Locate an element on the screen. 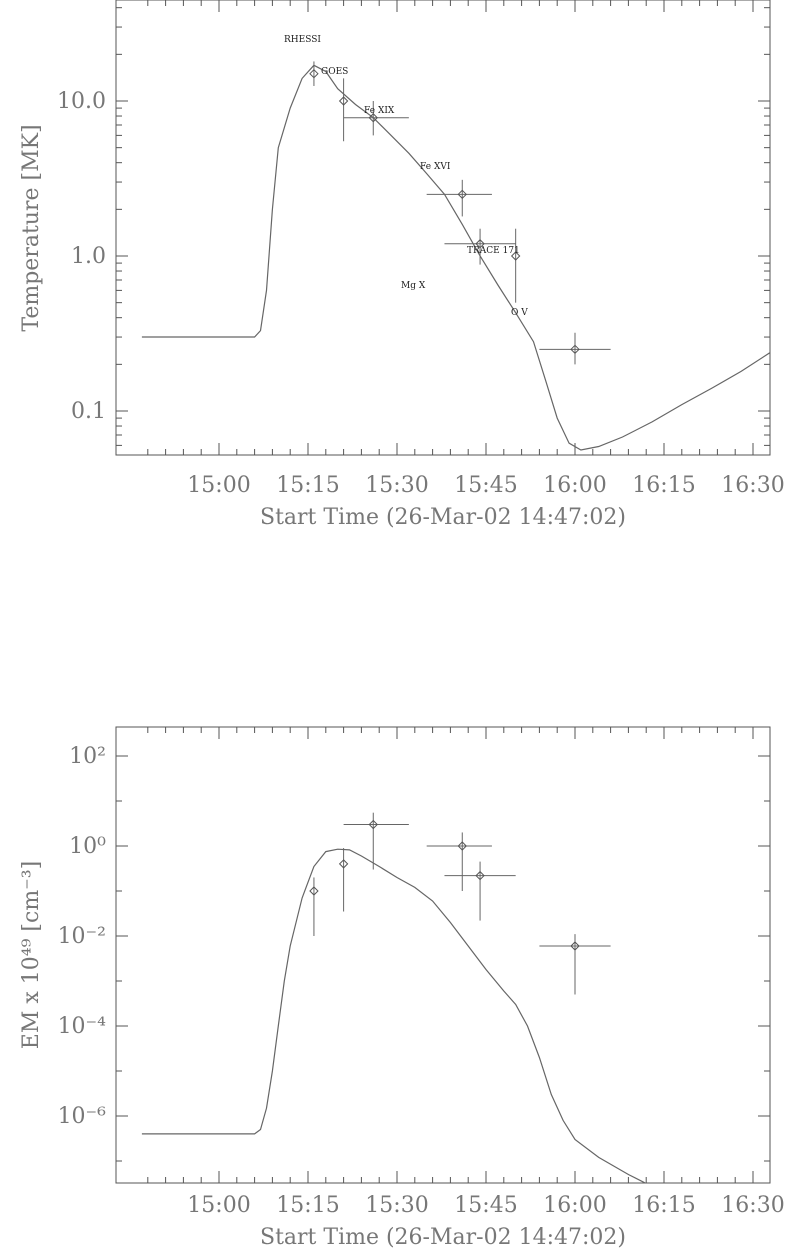 The image size is (795, 1254). annotation-label: RHESSI is located at coordinates (302, 40).